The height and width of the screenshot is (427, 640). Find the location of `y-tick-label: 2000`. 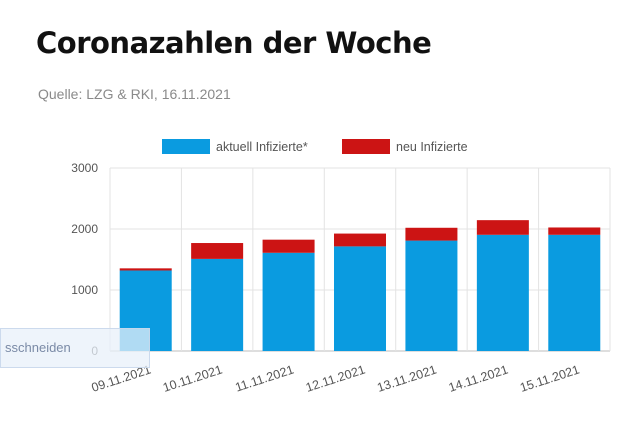

y-tick-label: 2000 is located at coordinates (84, 229).